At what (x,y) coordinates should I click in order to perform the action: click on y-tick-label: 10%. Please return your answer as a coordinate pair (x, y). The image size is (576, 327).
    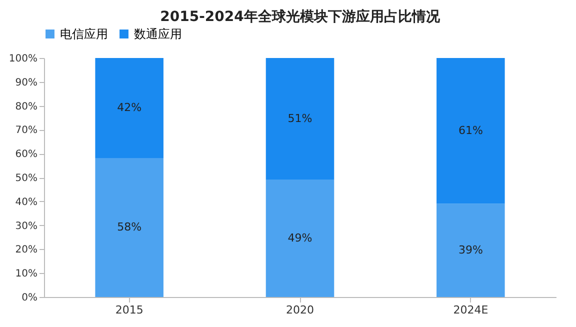
    Looking at the image, I should click on (26, 274).